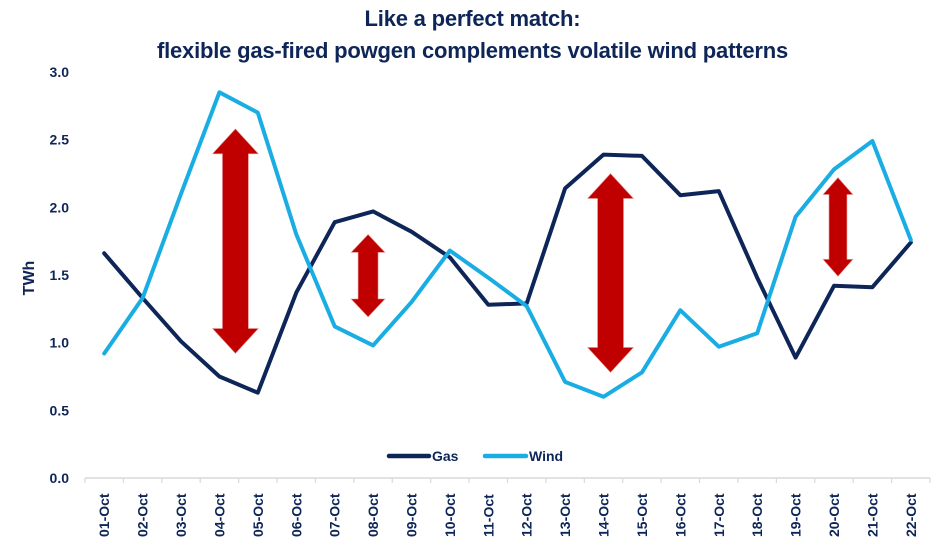 The width and height of the screenshot is (945, 547). What do you see at coordinates (60, 478) in the screenshot?
I see `y-tick-label: 0.0` at bounding box center [60, 478].